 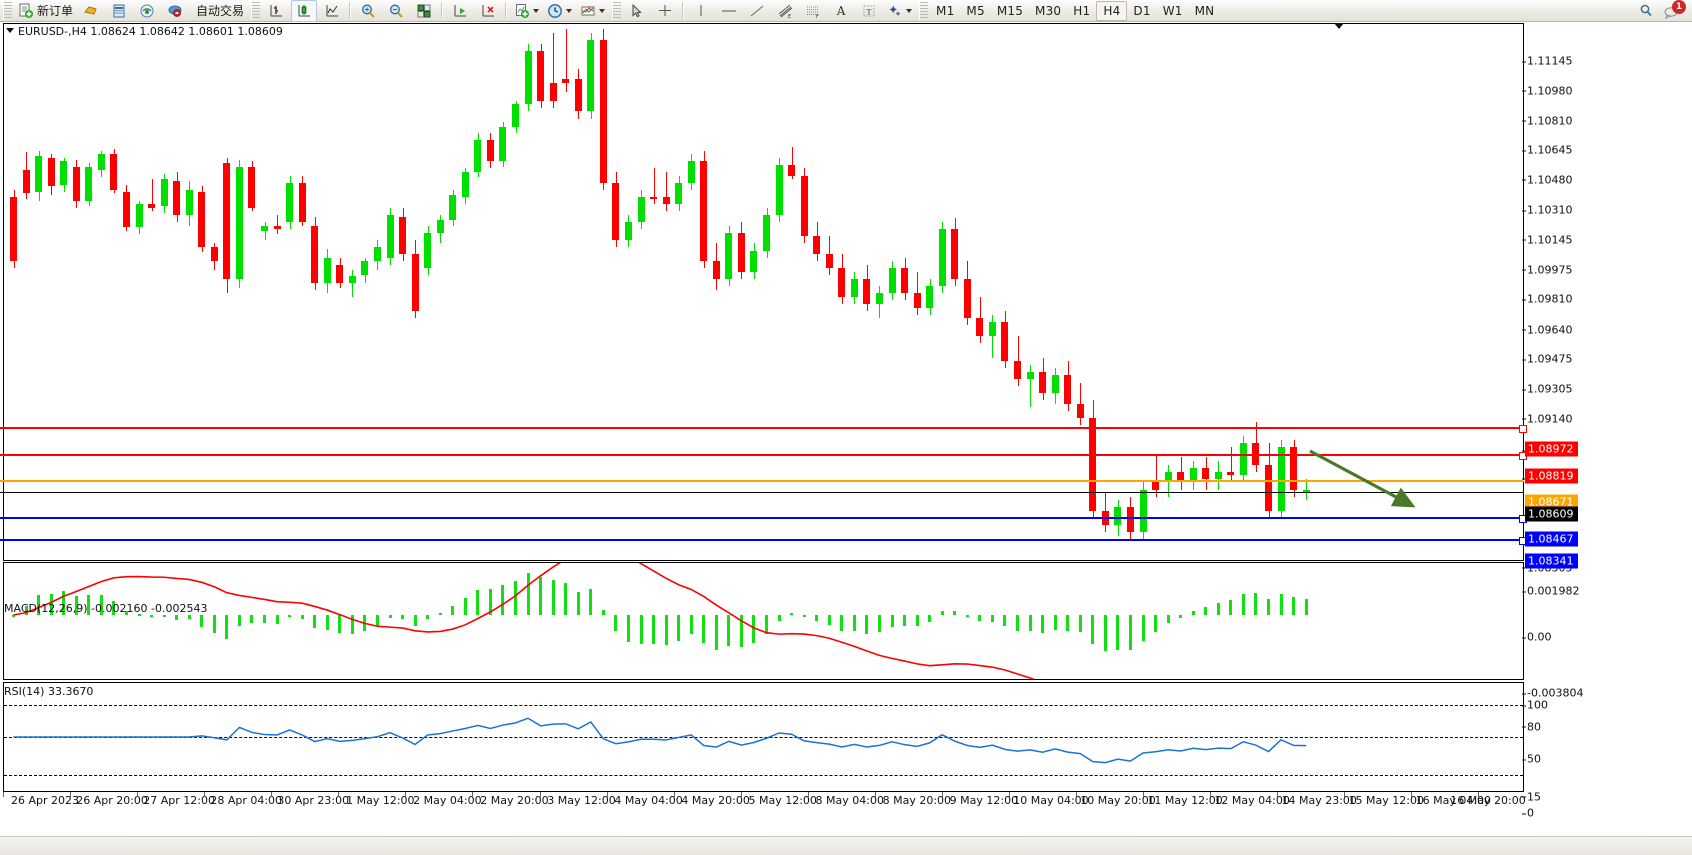 What do you see at coordinates (175, 11) in the screenshot?
I see `terminal-button` at bounding box center [175, 11].